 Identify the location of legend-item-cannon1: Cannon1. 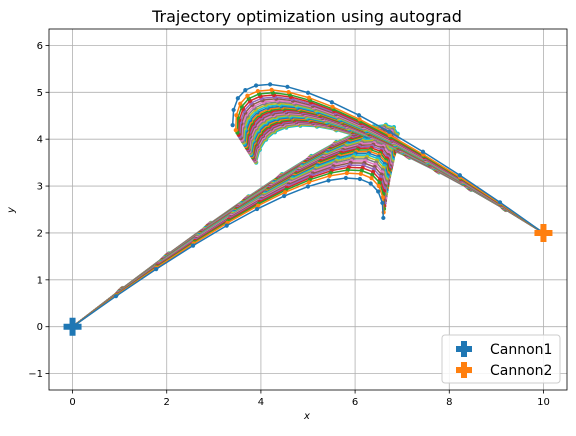
(504, 349).